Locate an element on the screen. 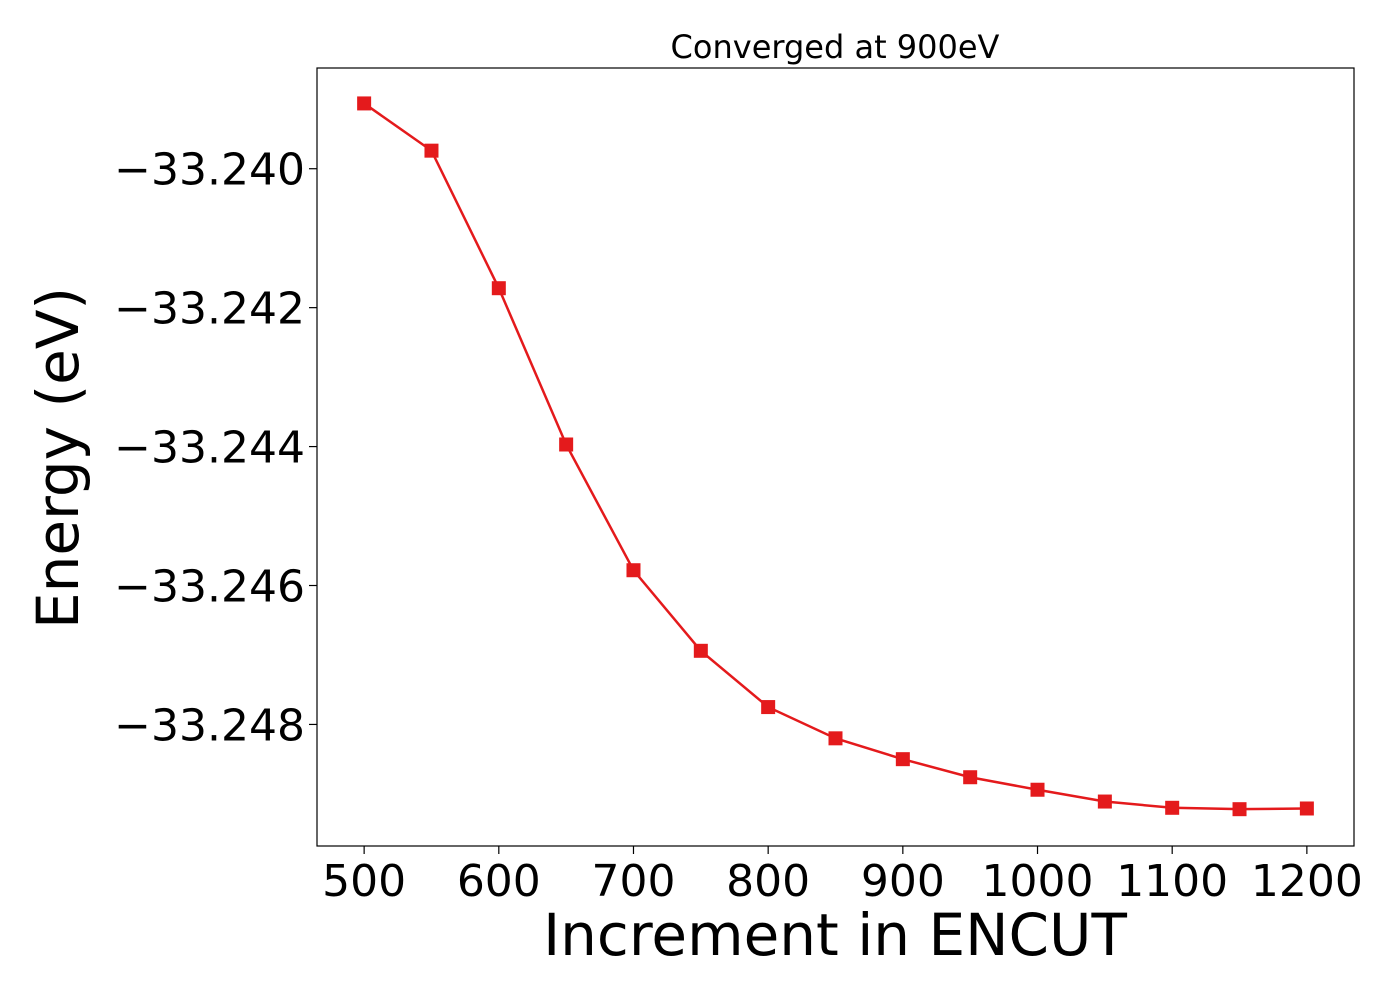 Image resolution: width=1400 pixels, height=1004 pixels. x-tick-label: 1200 is located at coordinates (1307, 881).